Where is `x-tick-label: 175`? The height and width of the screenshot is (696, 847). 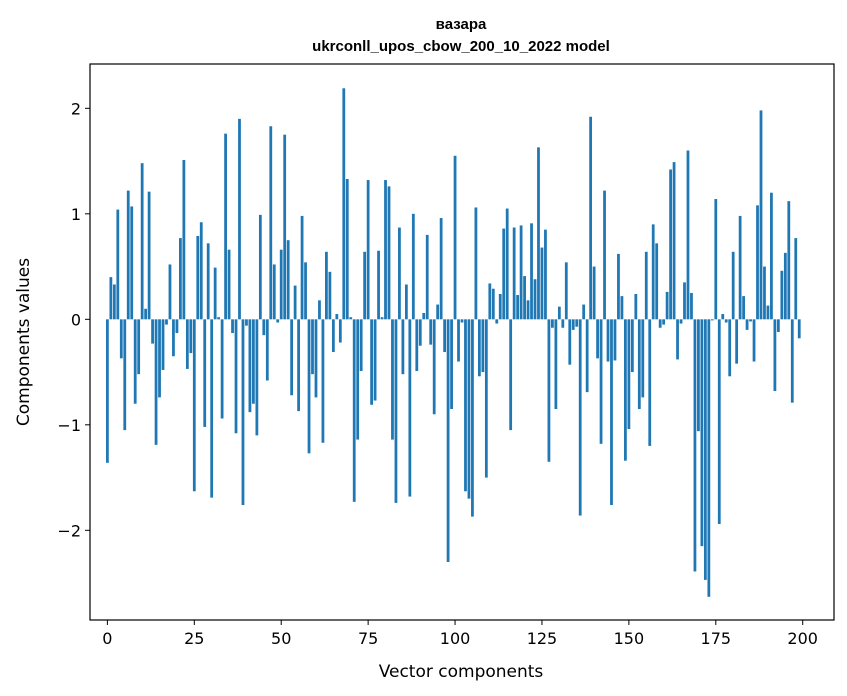
x-tick-label: 175 is located at coordinates (716, 638).